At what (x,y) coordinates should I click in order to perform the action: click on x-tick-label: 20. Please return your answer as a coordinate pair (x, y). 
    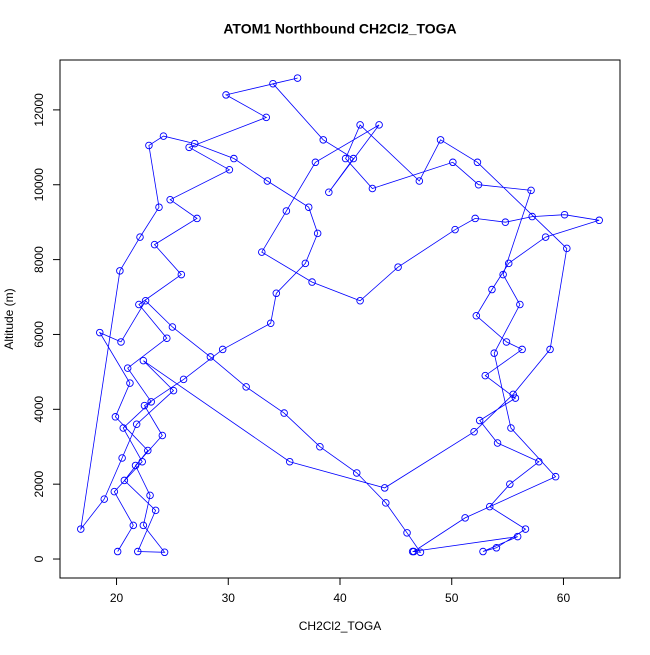
    Looking at the image, I should click on (117, 598).